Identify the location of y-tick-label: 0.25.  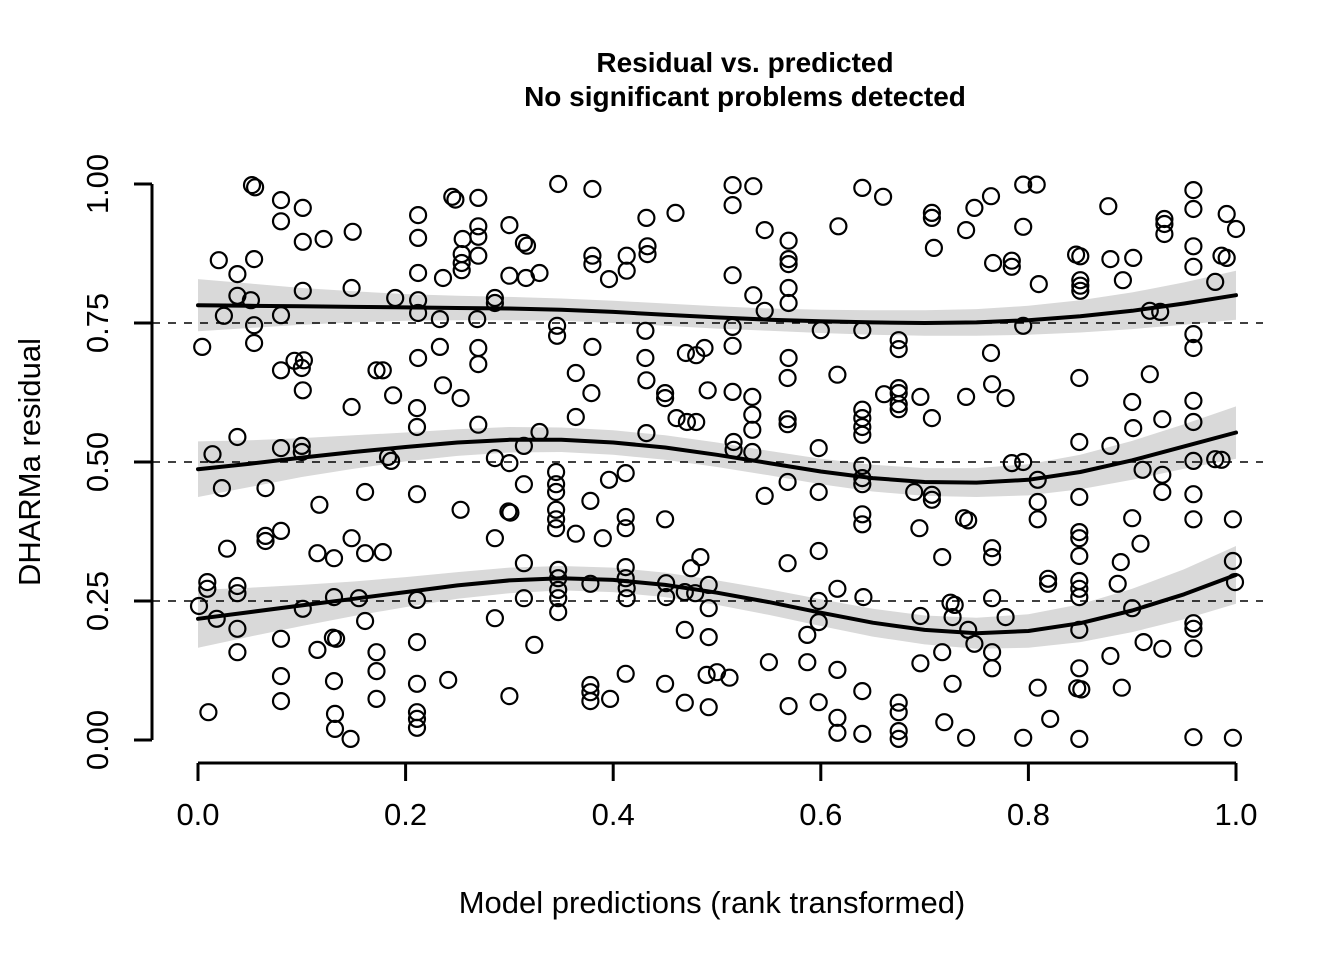
(97, 601).